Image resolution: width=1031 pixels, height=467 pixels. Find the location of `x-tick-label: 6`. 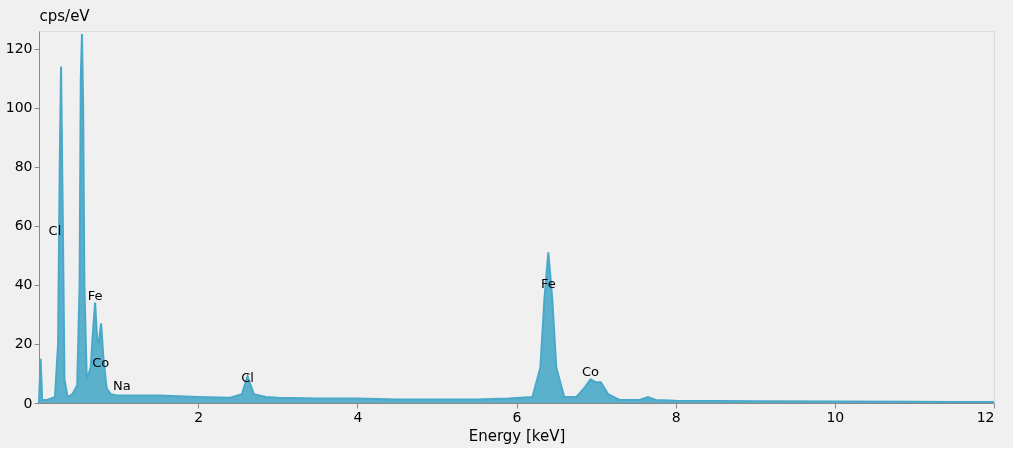

x-tick-label: 6 is located at coordinates (517, 416).